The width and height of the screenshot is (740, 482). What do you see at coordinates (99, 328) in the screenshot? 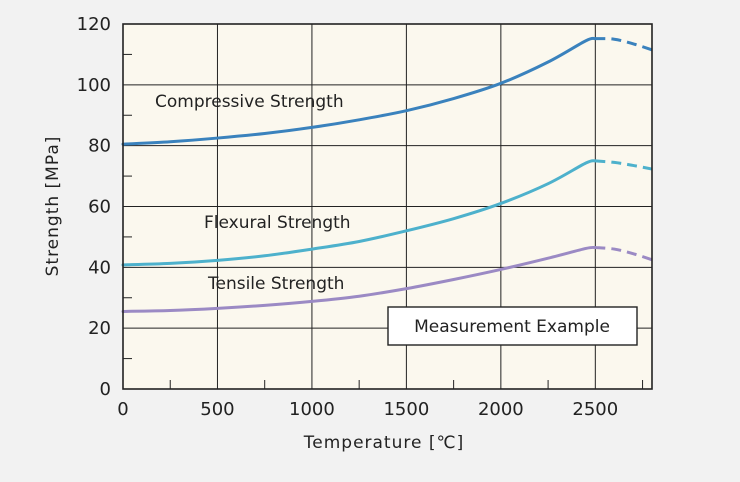
I see `y-tick-label: 20` at bounding box center [99, 328].